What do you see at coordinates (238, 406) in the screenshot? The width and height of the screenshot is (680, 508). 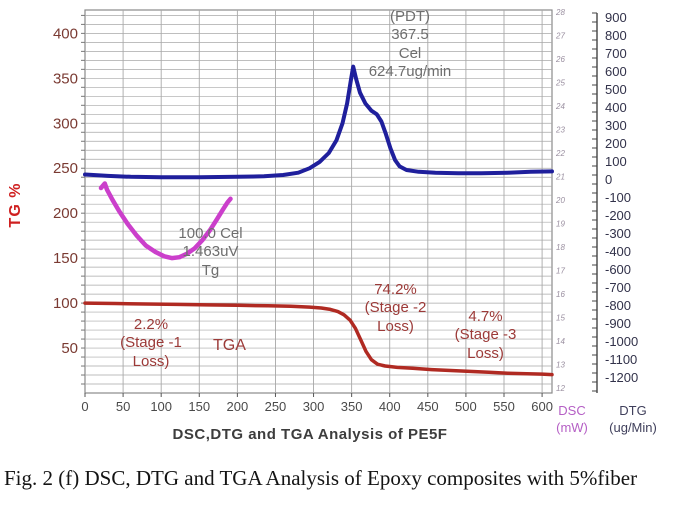 I see `x-tick-label: 200` at bounding box center [238, 406].